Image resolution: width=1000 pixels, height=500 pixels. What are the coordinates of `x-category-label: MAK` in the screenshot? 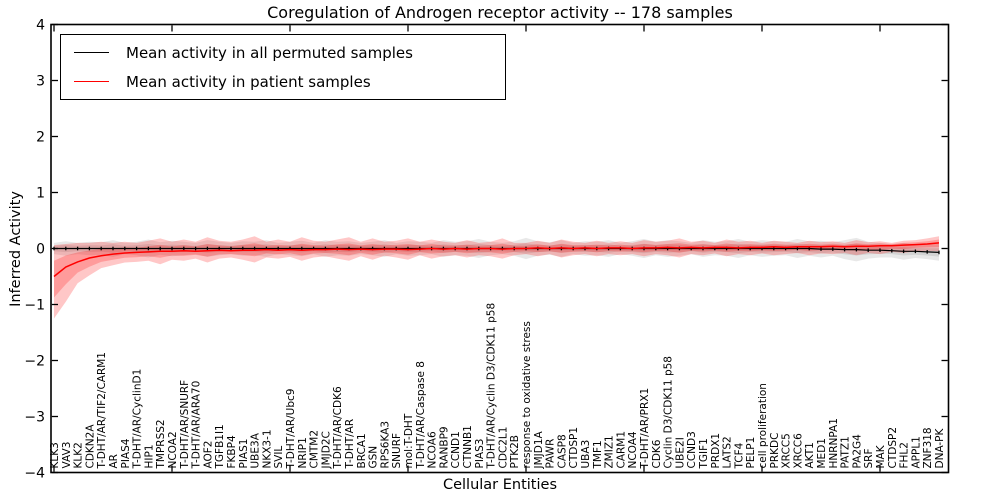 It's located at (881, 456).